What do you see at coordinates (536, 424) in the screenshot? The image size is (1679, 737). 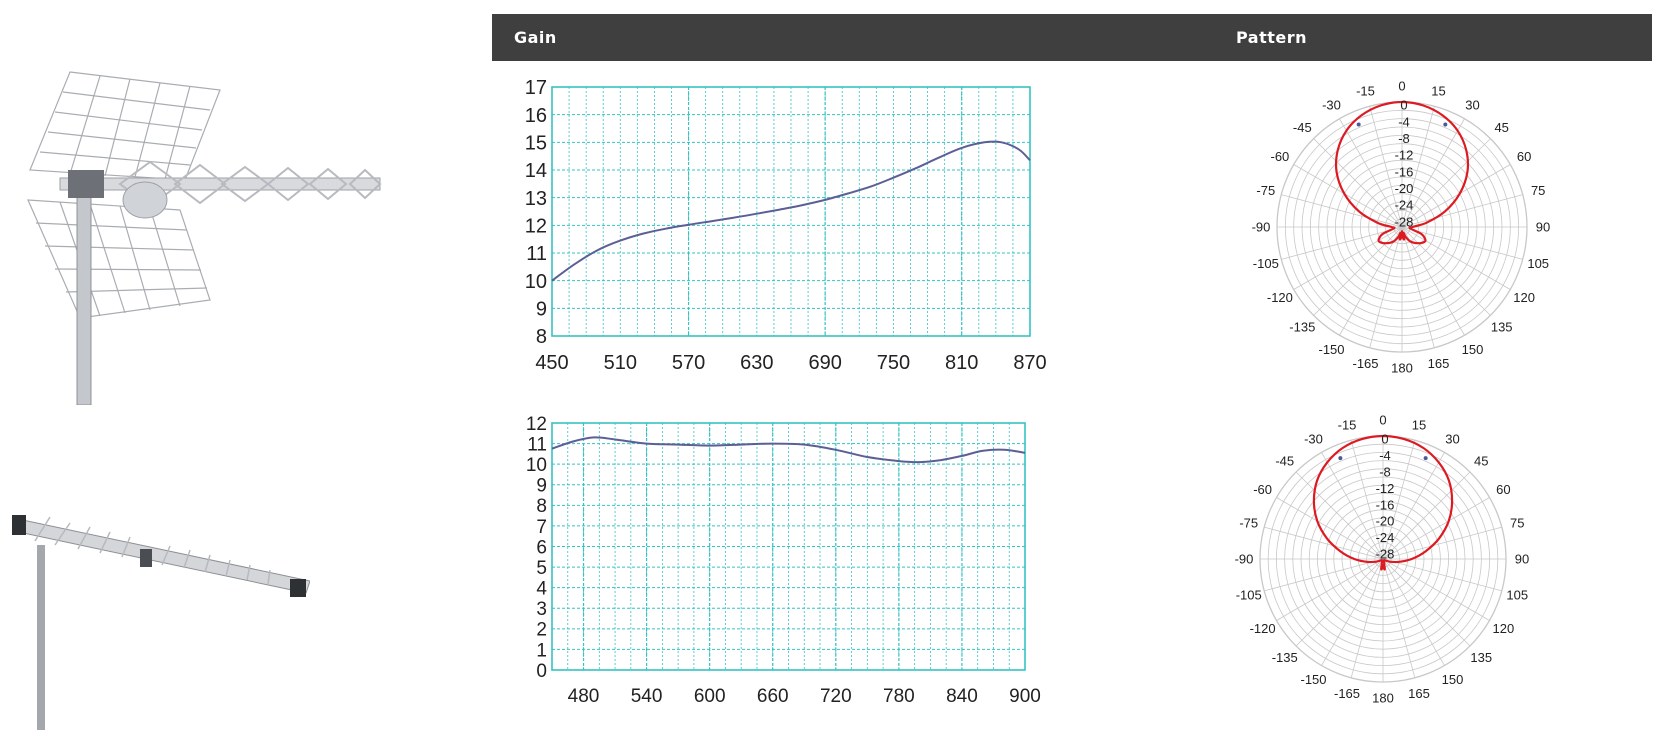 I see `y-tick-label: 12` at bounding box center [536, 424].